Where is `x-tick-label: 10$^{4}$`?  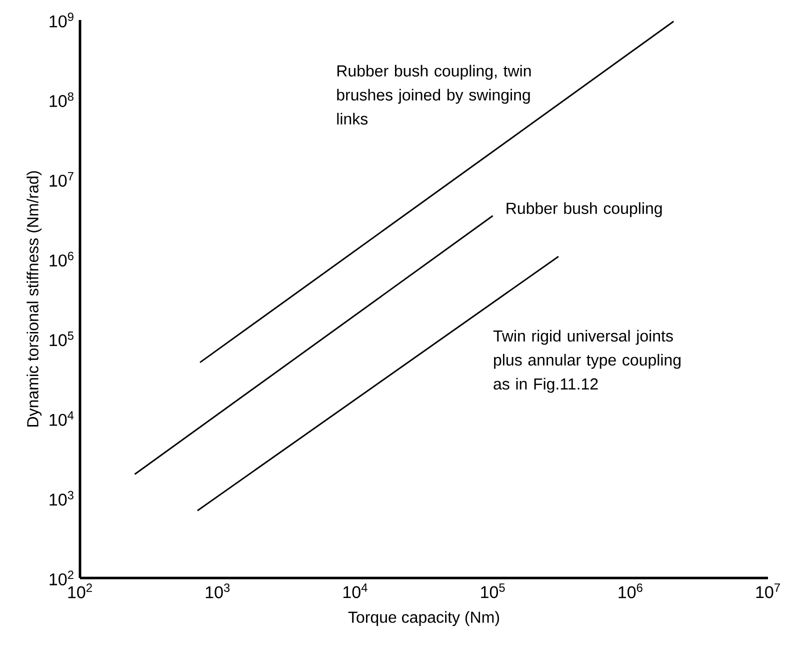 x-tick-label: 10$^{4}$ is located at coordinates (355, 591).